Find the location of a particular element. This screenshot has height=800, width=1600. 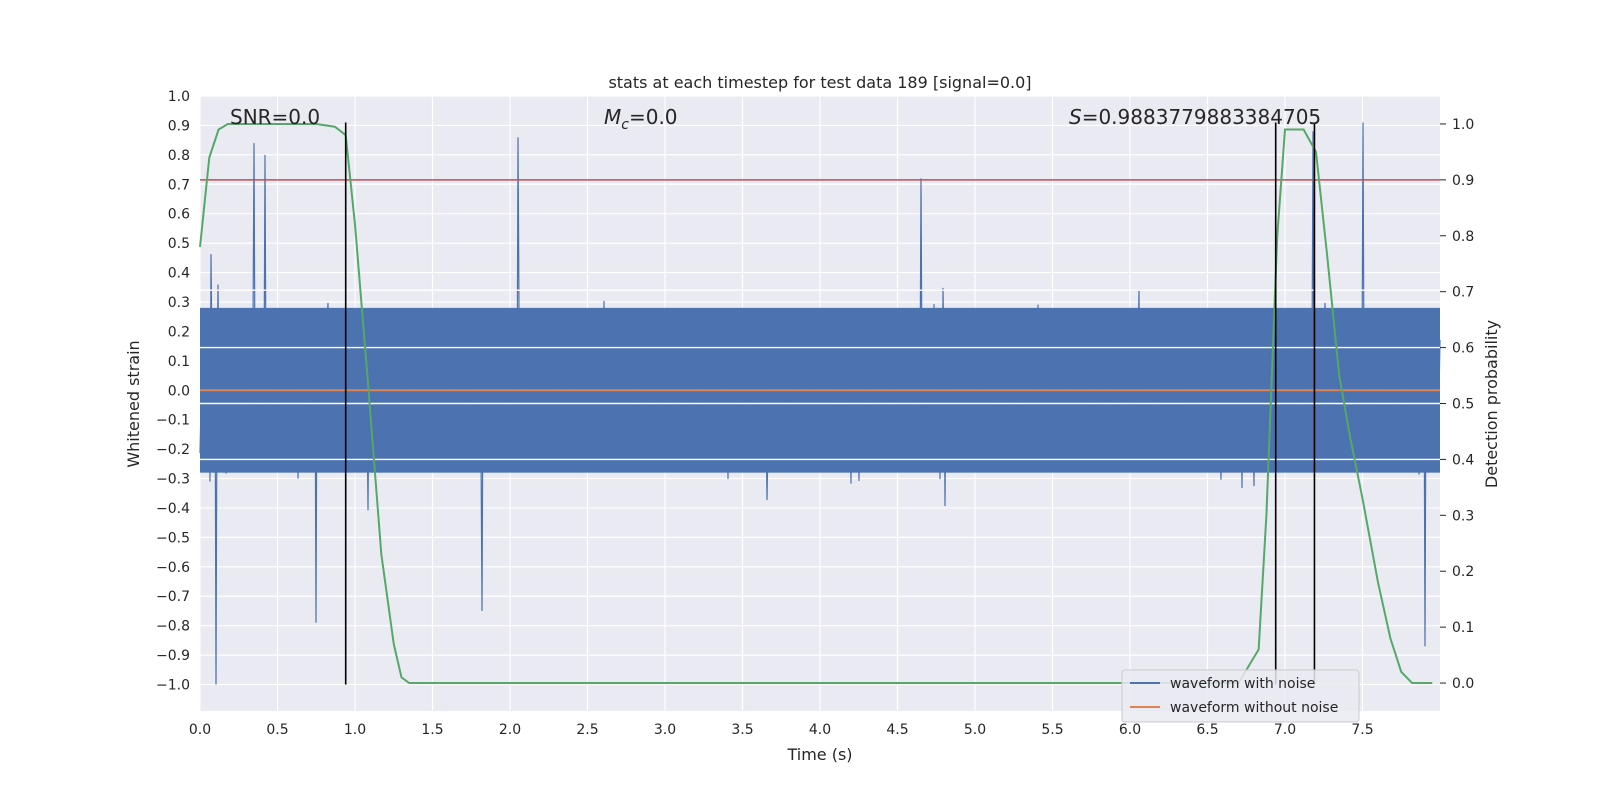

y-tick-label: −0.9 is located at coordinates (173, 656).